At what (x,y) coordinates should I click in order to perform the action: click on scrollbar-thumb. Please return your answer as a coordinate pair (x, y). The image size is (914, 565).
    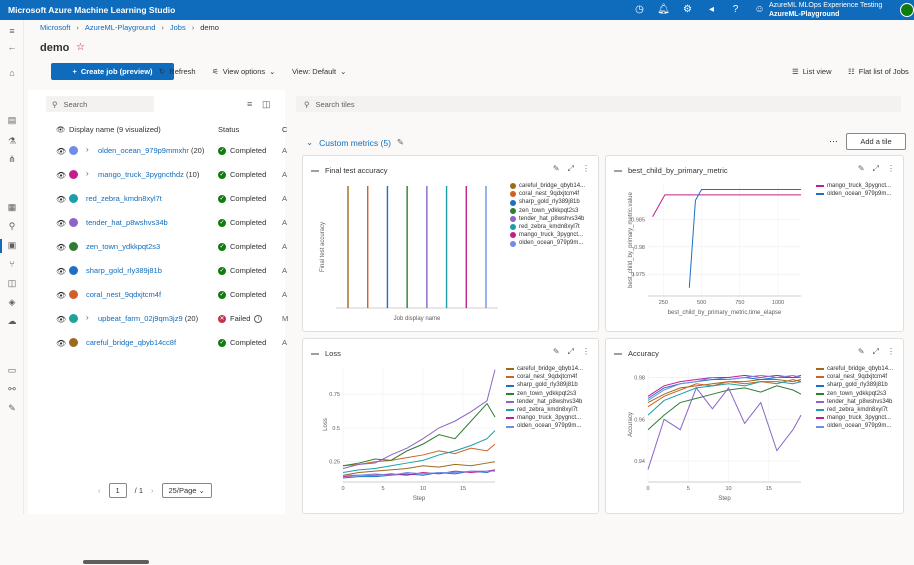
    Looking at the image, I should click on (116, 562).